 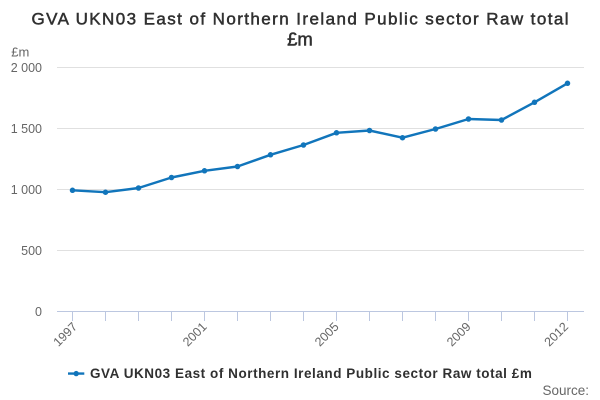 I want to click on svg-text: Source:, so click(x=565, y=390).